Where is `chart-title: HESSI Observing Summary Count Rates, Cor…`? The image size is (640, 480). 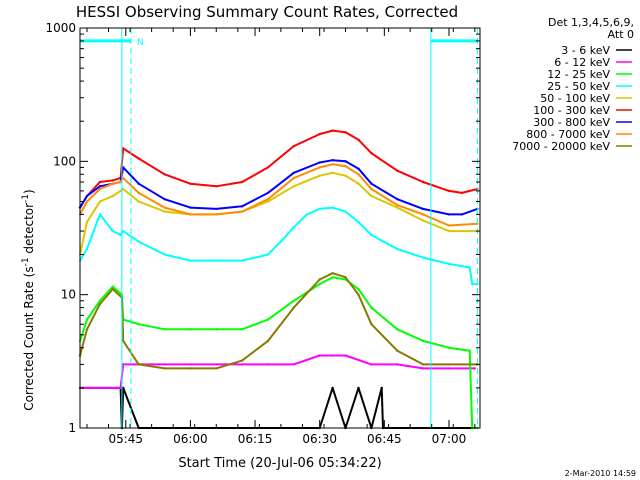 chart-title: HESSI Observing Summary Count Rates, Cor… is located at coordinates (267, 12).